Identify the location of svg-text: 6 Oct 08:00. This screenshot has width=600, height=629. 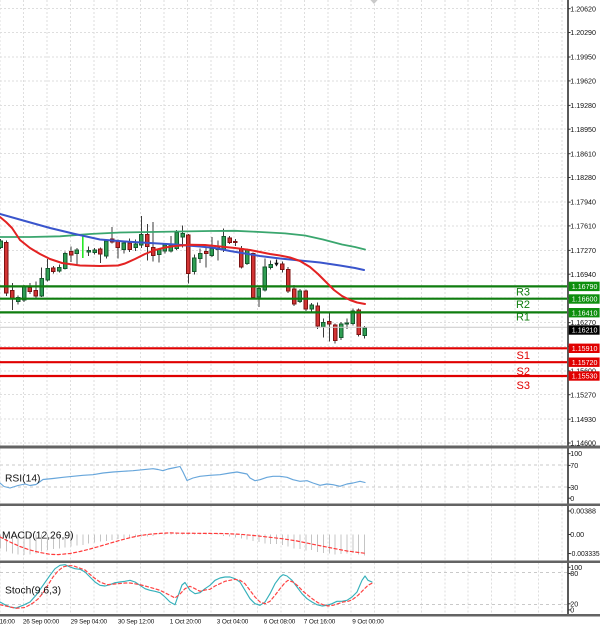
(280, 622).